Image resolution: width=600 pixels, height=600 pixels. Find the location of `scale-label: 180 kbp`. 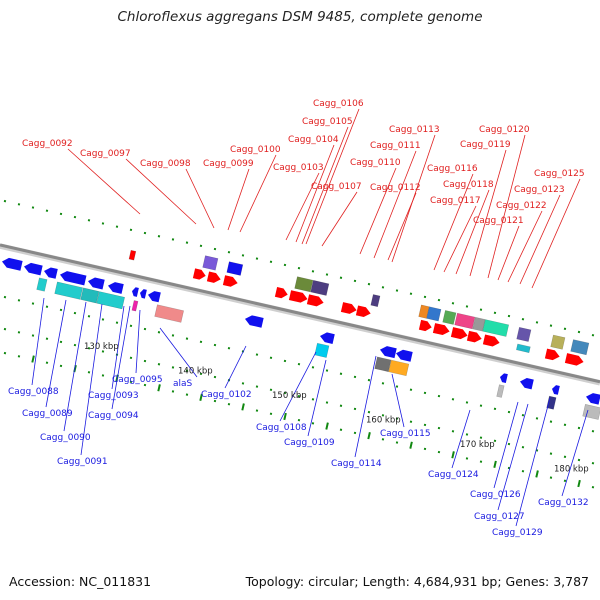

scale-label: 180 kbp is located at coordinates (571, 469).